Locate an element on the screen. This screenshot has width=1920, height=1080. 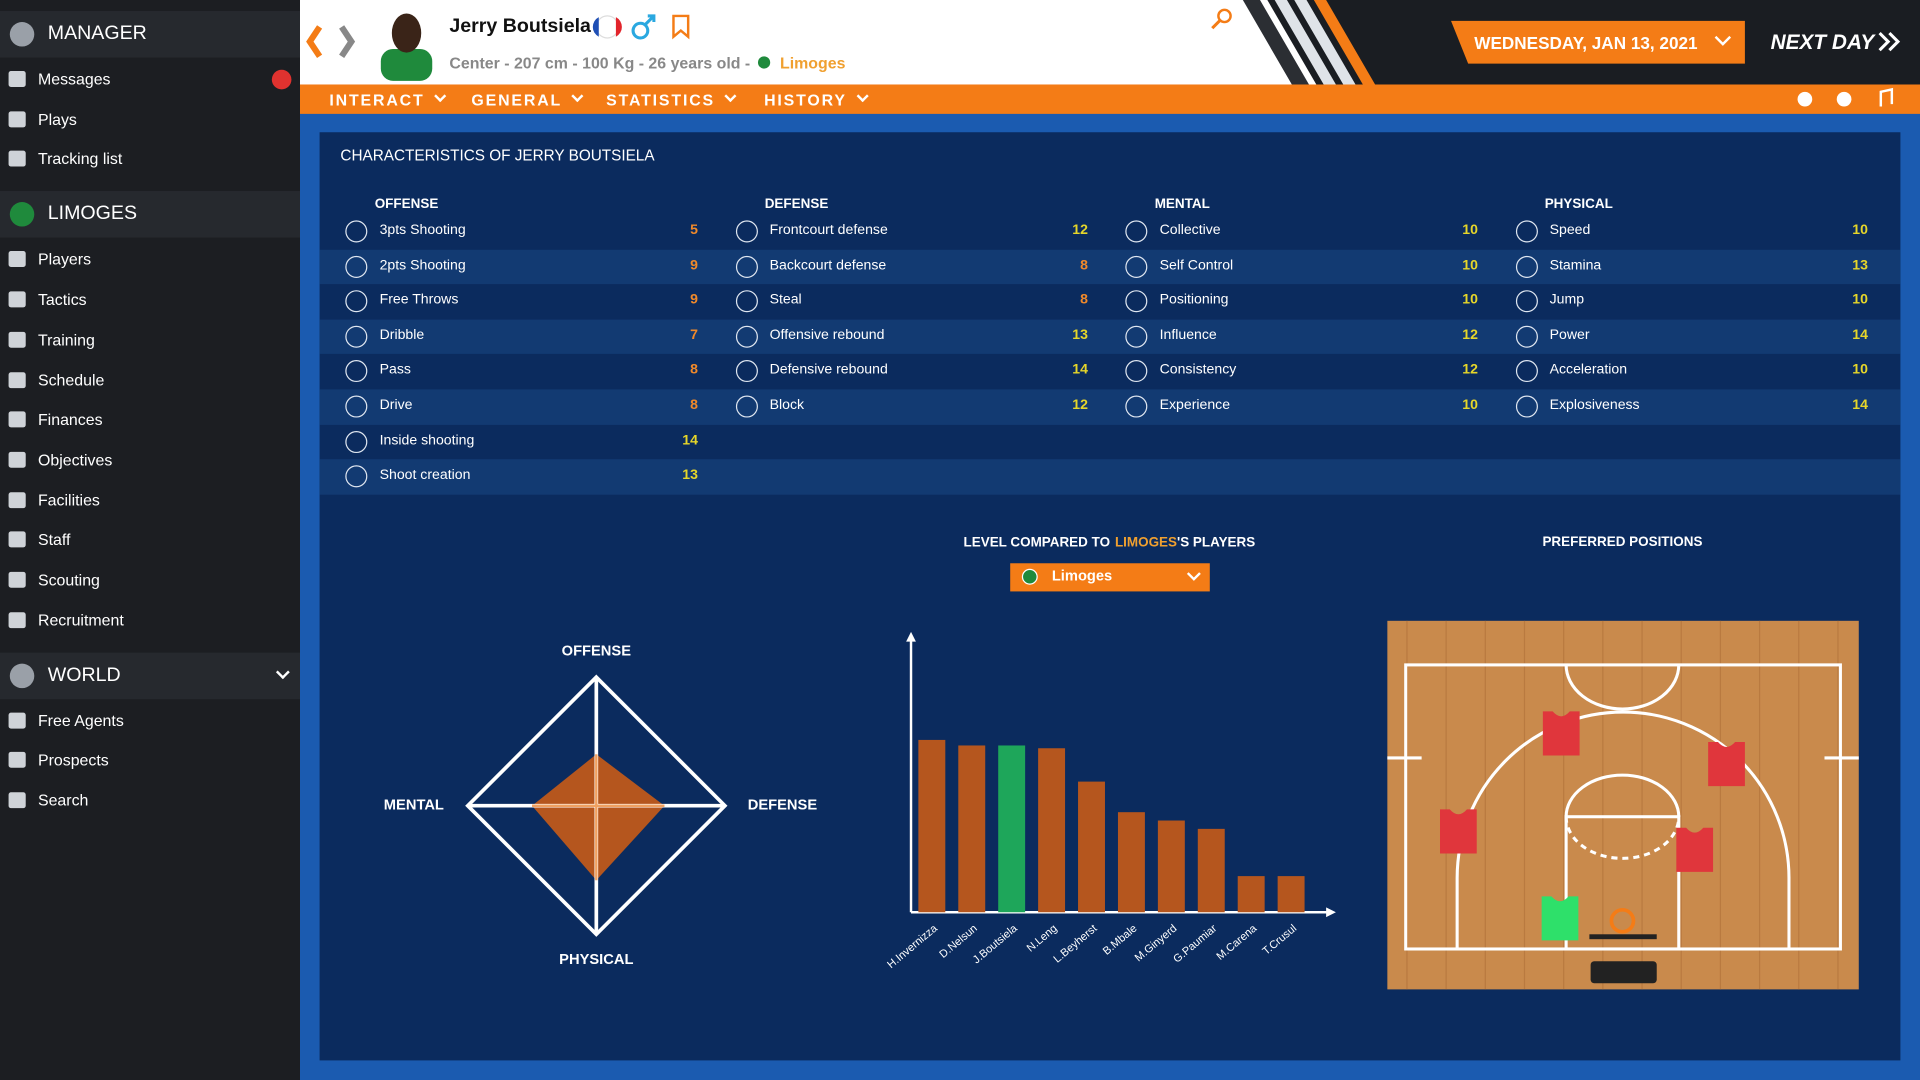
positions-title: PREFERRED POSITIONS is located at coordinates (1622, 541).